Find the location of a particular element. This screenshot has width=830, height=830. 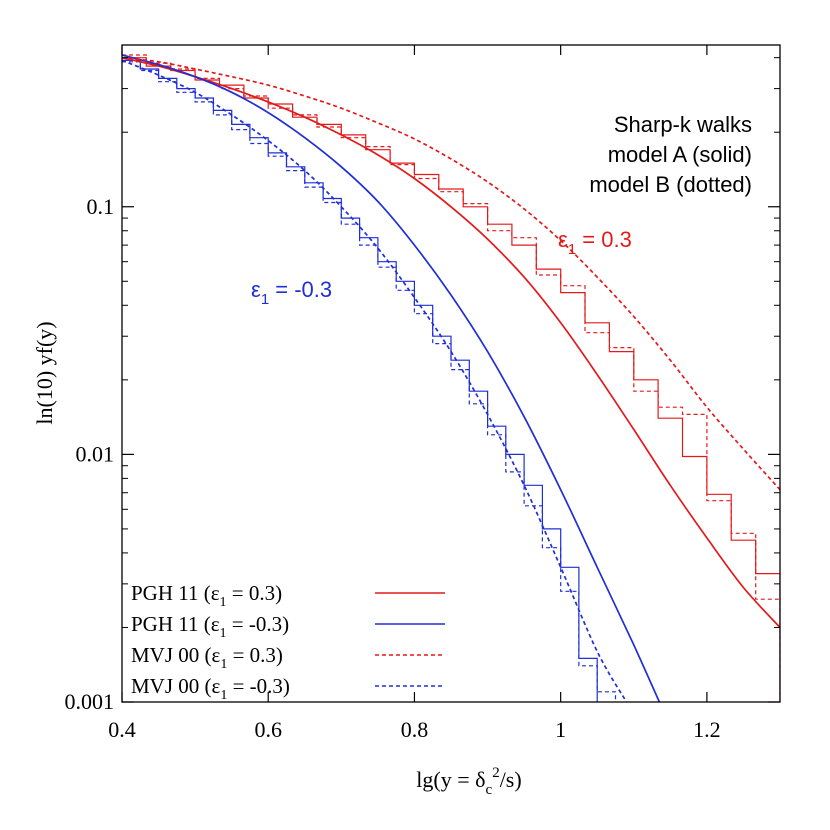

y-tick-label: 0.001 is located at coordinates (90, 701).